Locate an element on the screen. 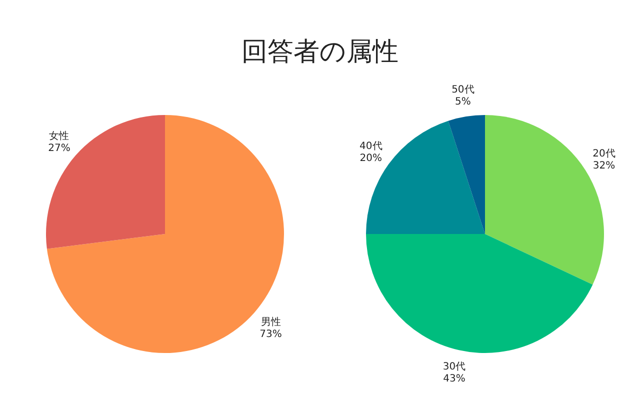 The image size is (640, 400). data-label: 43% is located at coordinates (454, 379).